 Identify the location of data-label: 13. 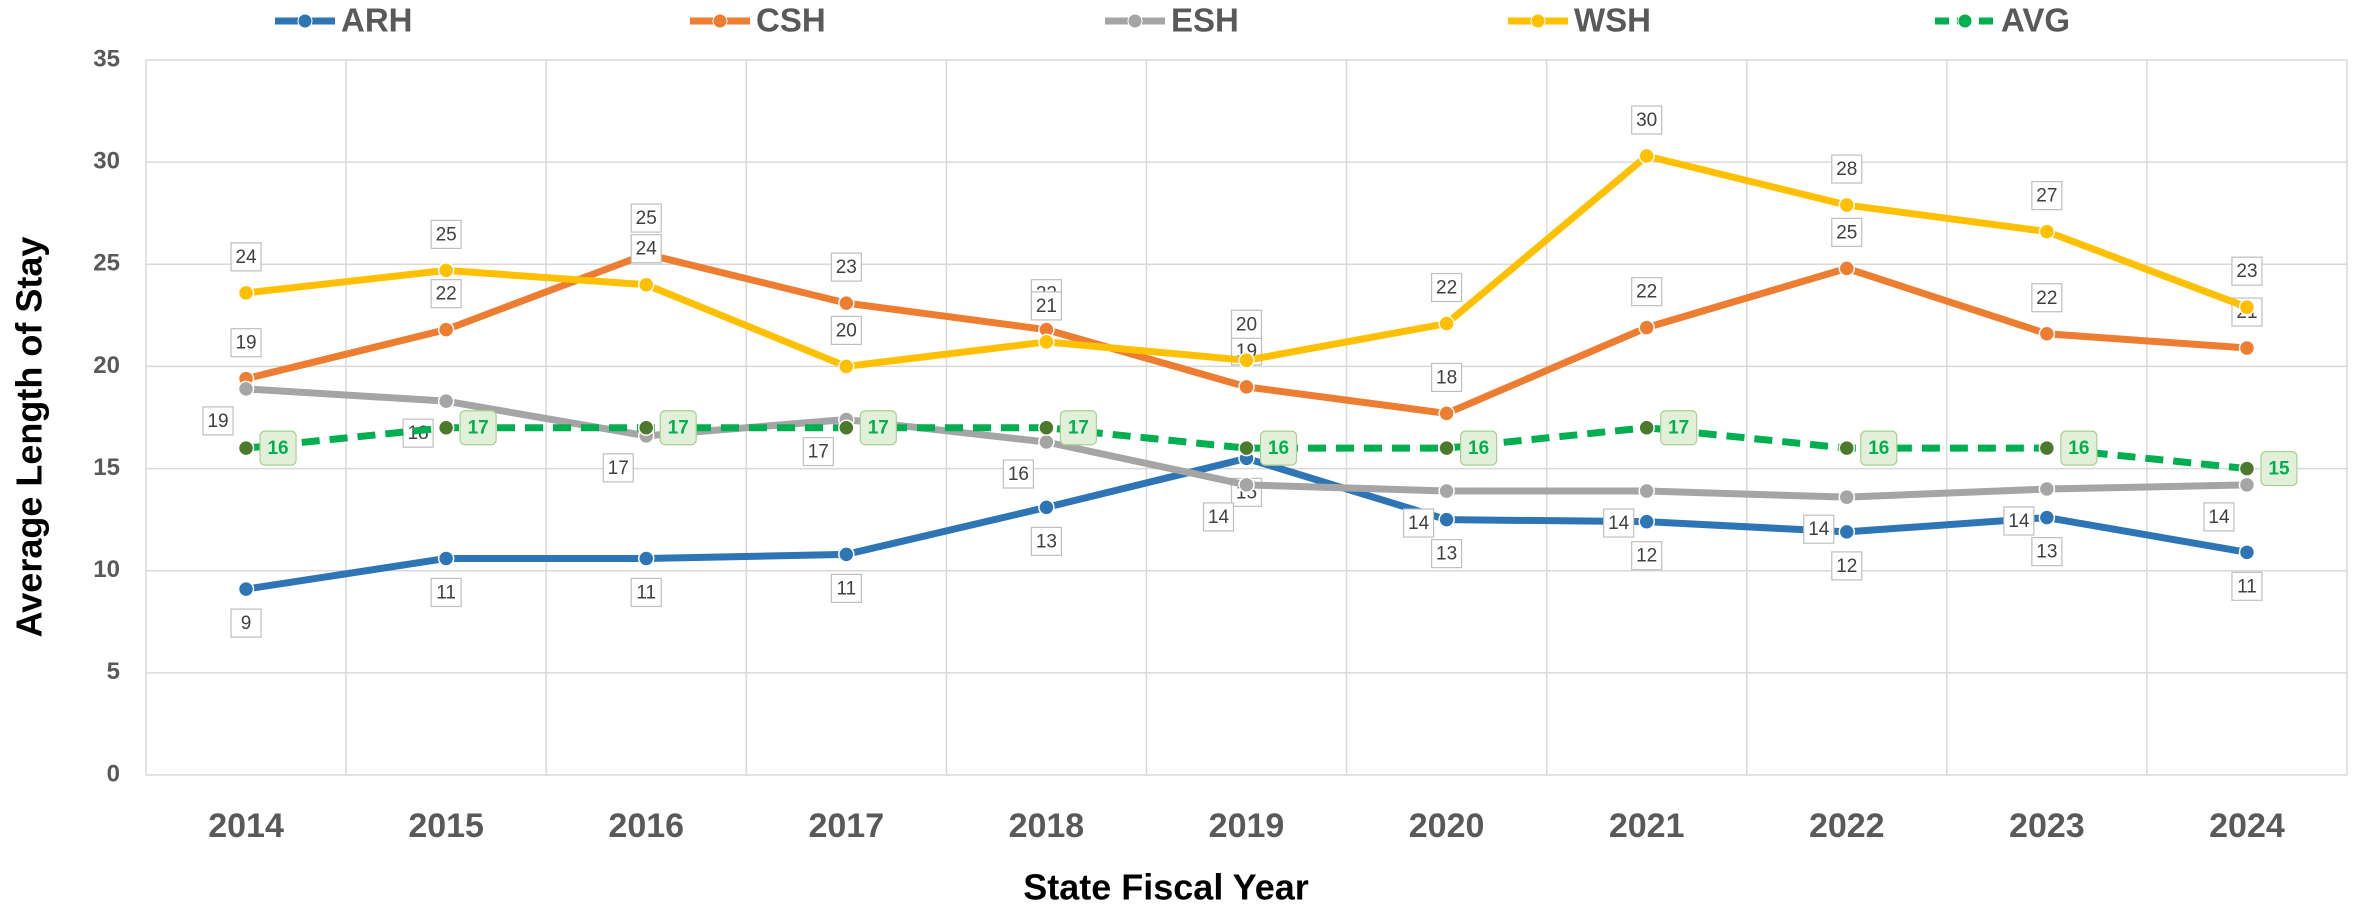
(1046, 541).